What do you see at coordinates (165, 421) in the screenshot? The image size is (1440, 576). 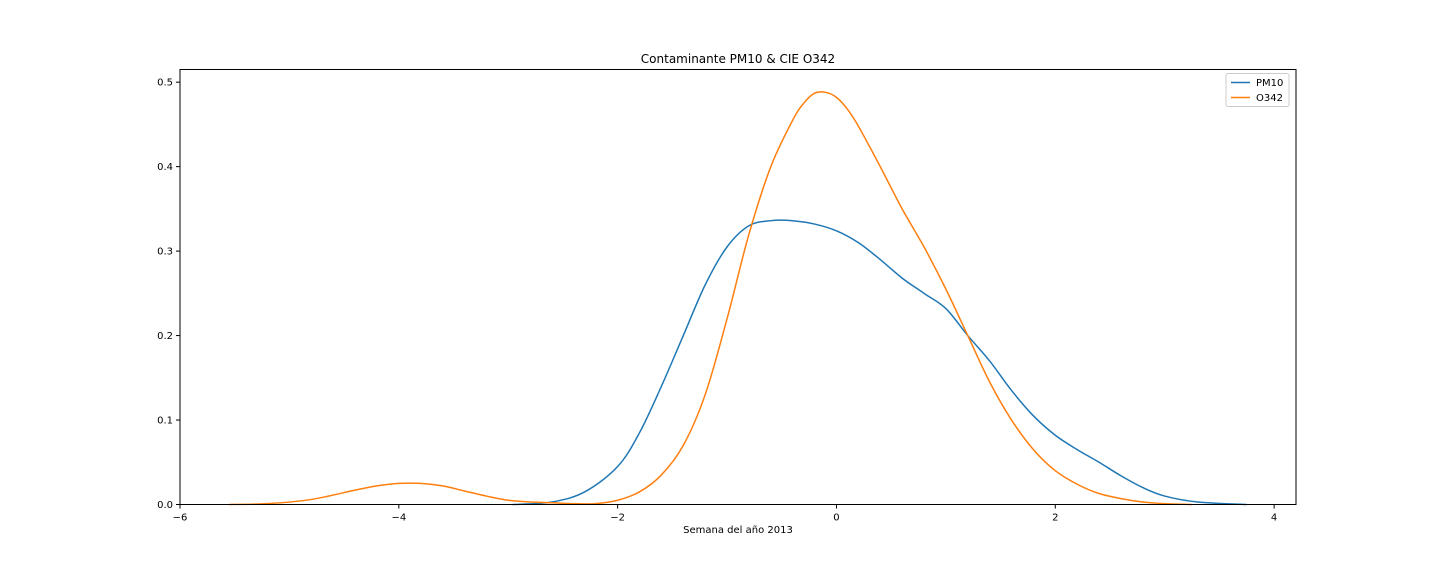 I see `y-tick-label: 0.1` at bounding box center [165, 421].